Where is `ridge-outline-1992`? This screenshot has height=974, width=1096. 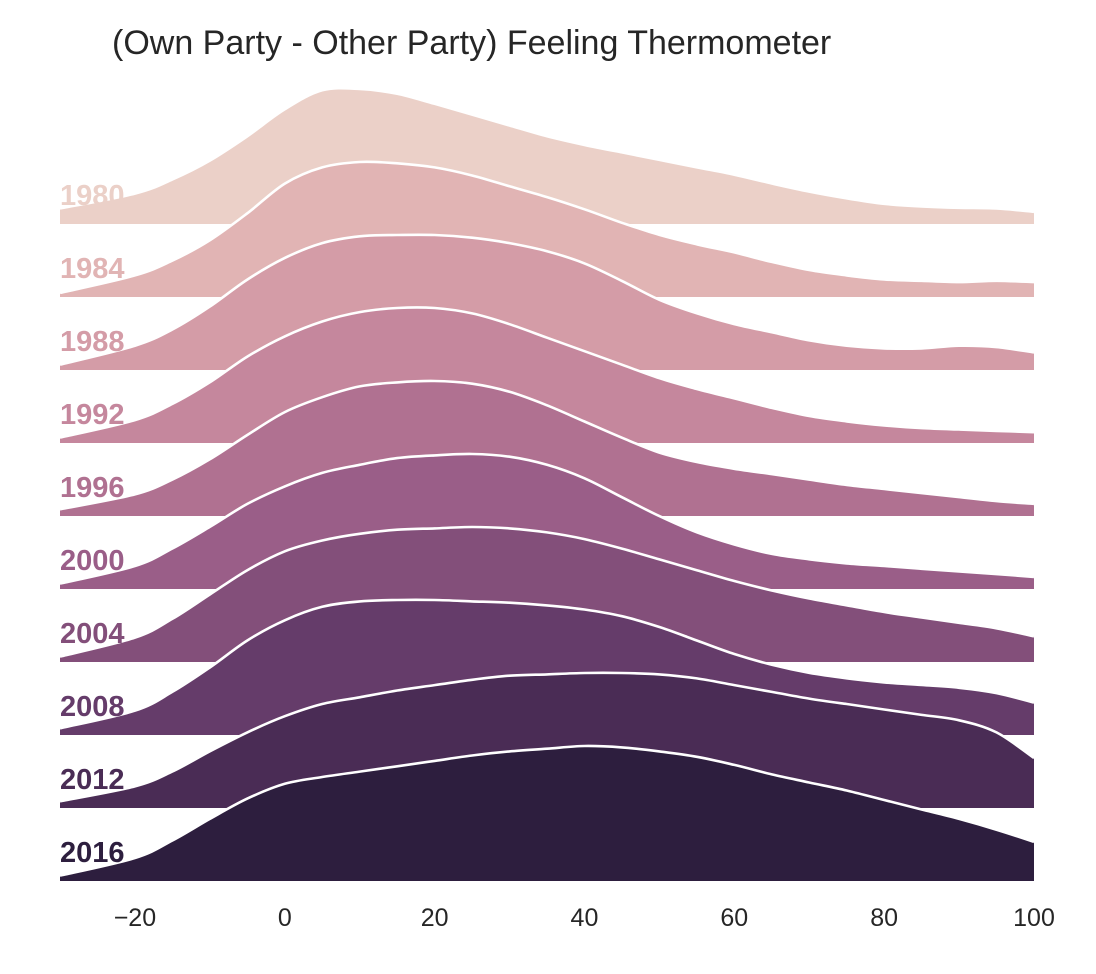 ridge-outline-1992 is located at coordinates (547, 372).